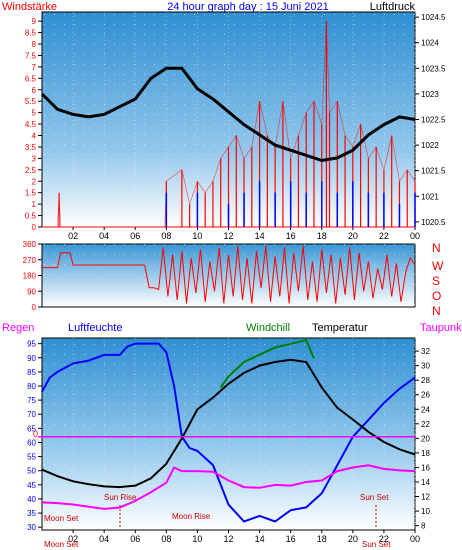 Image resolution: width=462 pixels, height=550 pixels. Describe the element at coordinates (374, 497) in the screenshot. I see `sun-set-label: Sun Set` at that location.